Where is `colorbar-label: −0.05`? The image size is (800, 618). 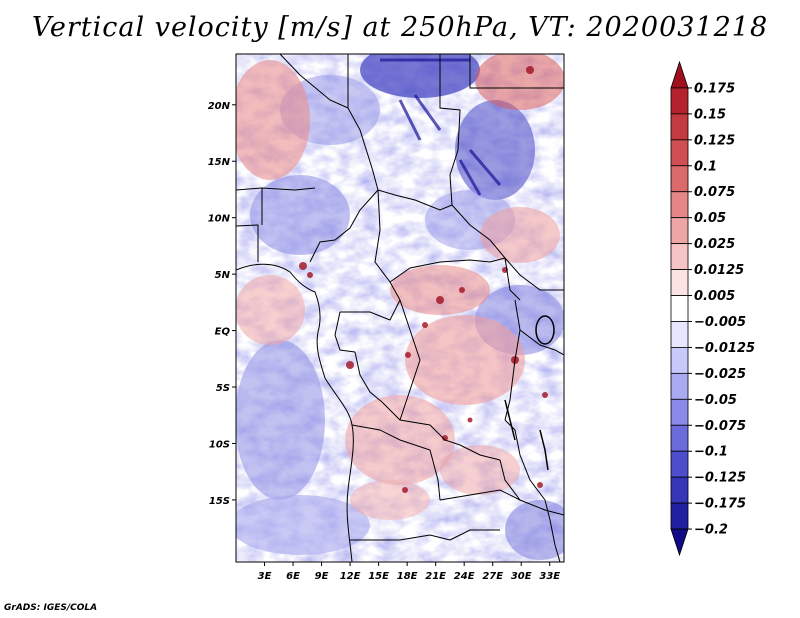
colorbar-label: −0.05 is located at coordinates (715, 400).